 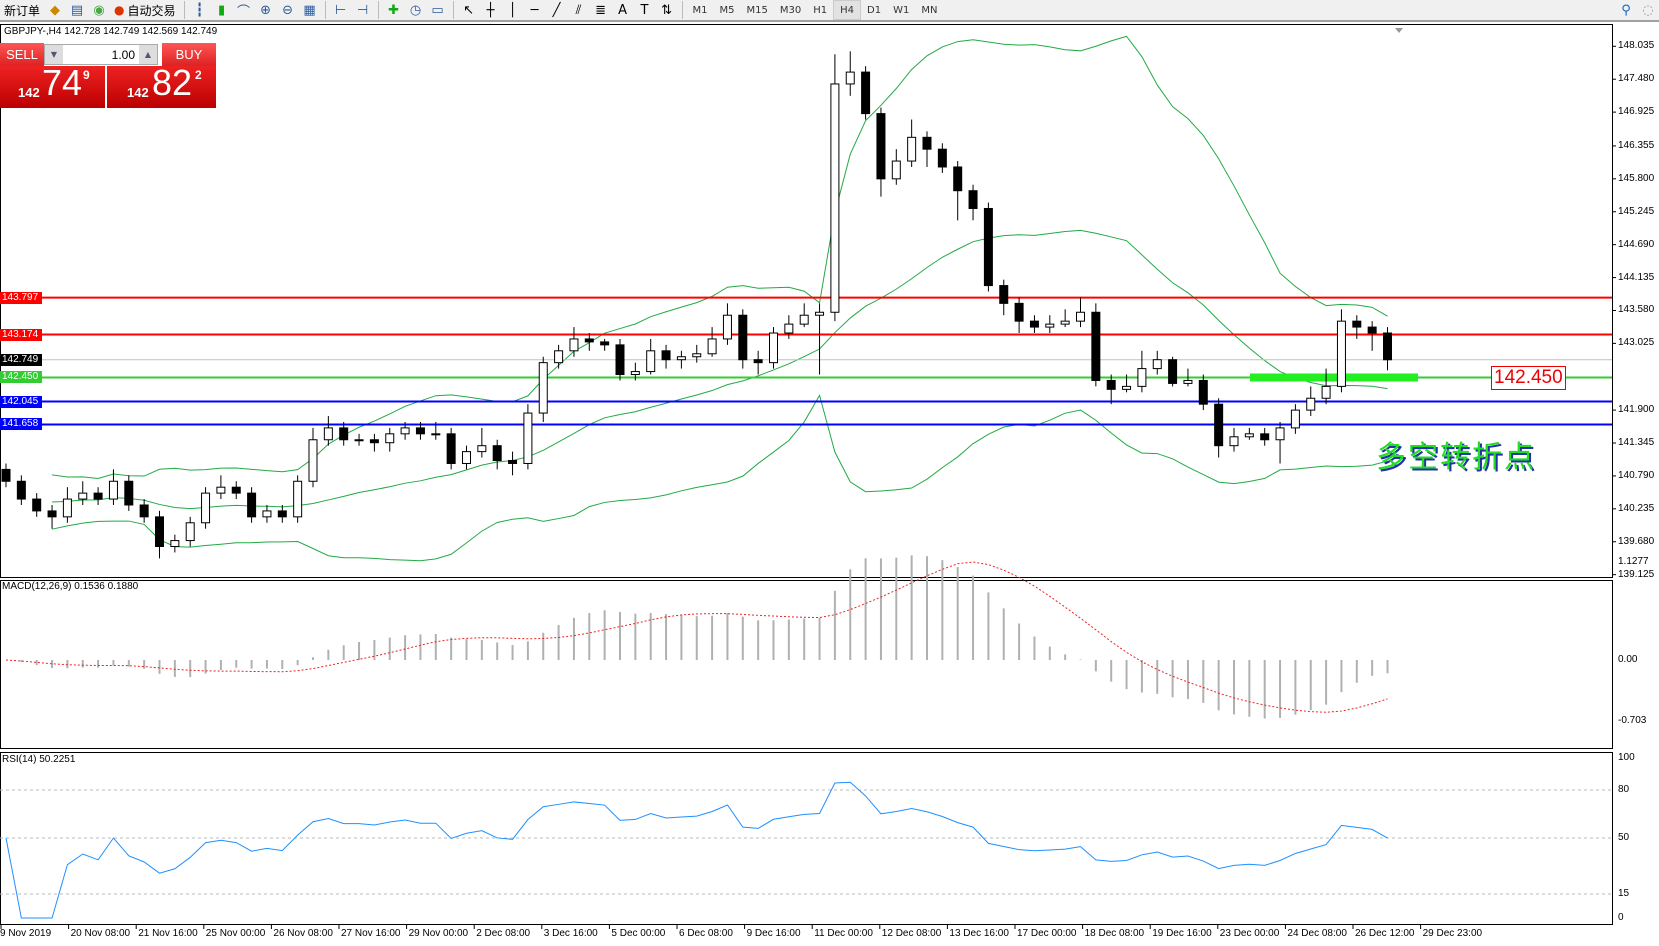 I want to click on timeframe-d1: D1, so click(x=874, y=10).